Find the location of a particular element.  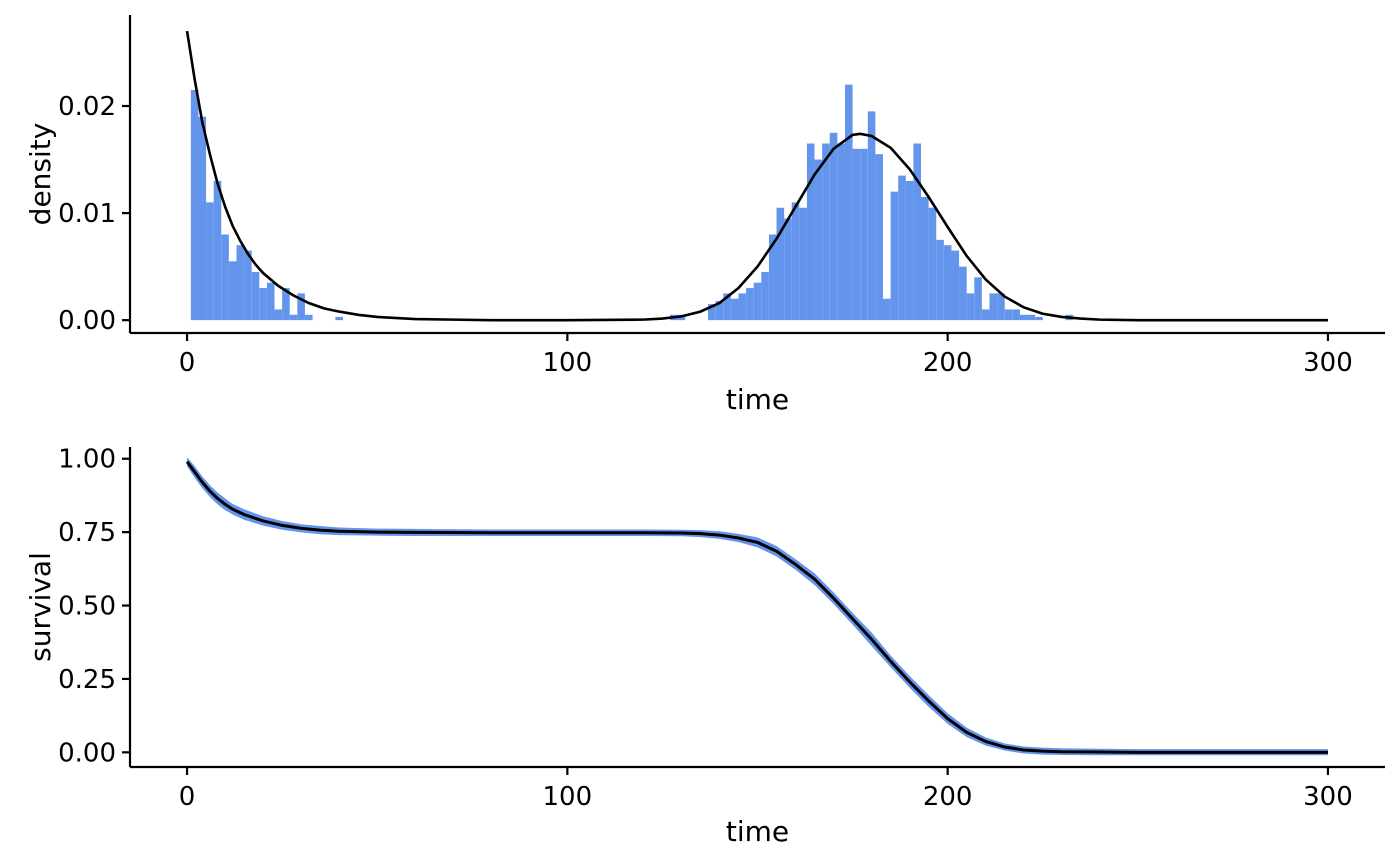

y-tick-label: 0.02 is located at coordinates (87, 107).